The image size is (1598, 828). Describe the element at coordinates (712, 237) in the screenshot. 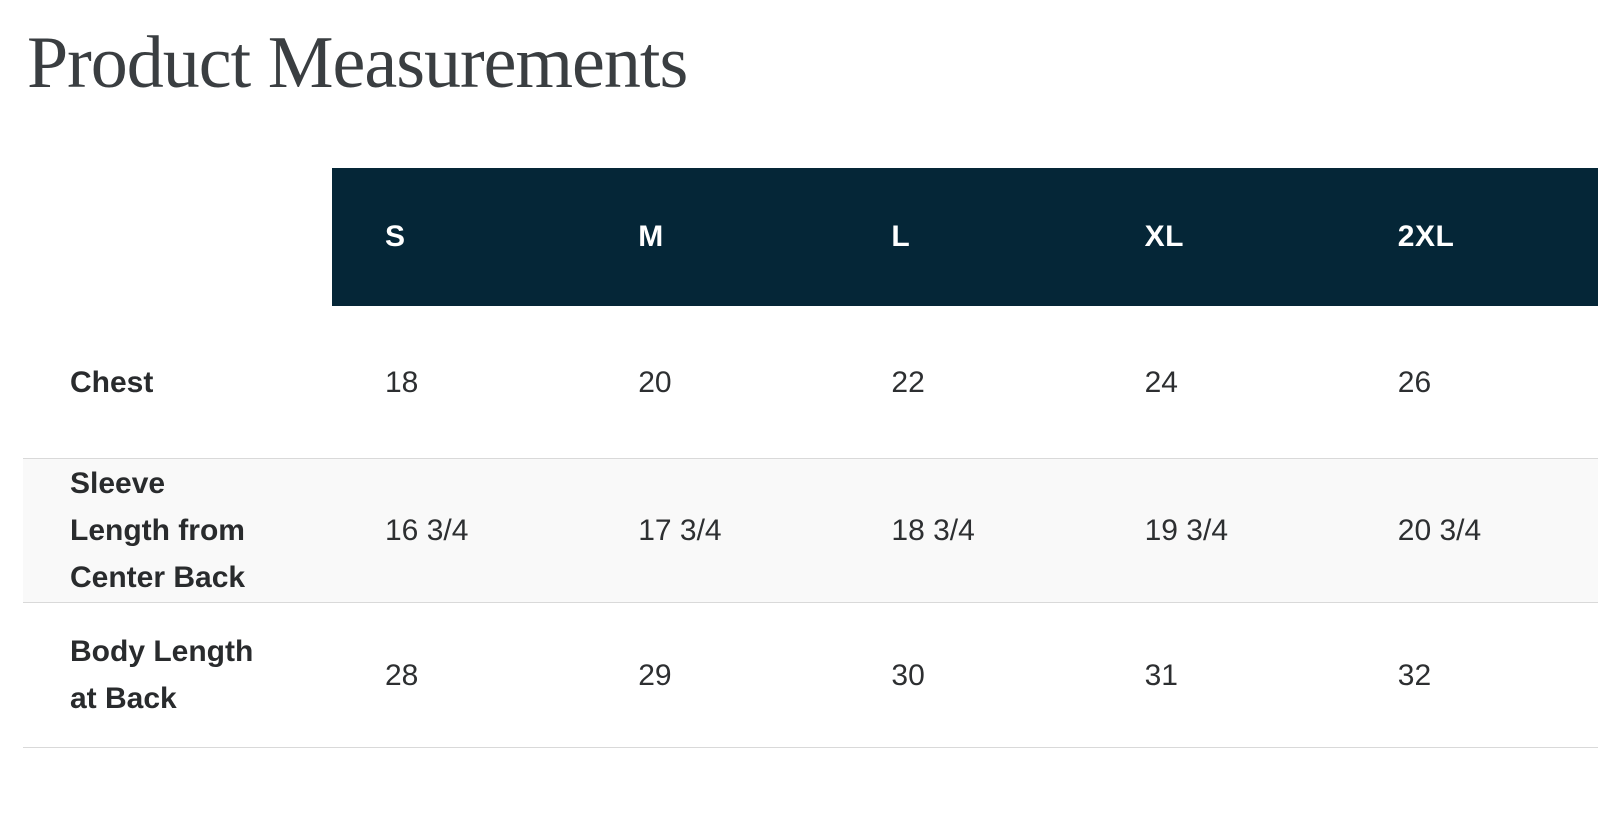

I see `size-header-m: M` at that location.